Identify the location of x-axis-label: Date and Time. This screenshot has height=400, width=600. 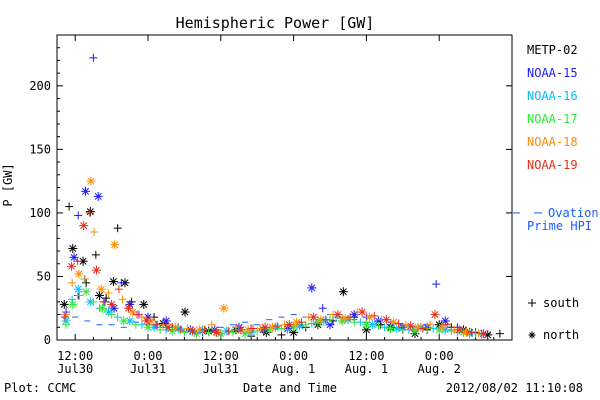
(290, 388).